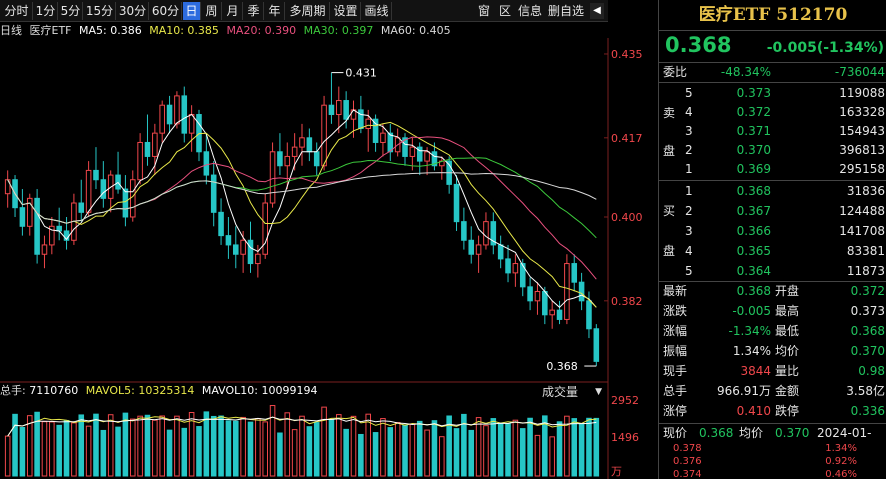 This screenshot has width=886, height=479. Describe the element at coordinates (689, 231) in the screenshot. I see `bid-level: 3` at that location.